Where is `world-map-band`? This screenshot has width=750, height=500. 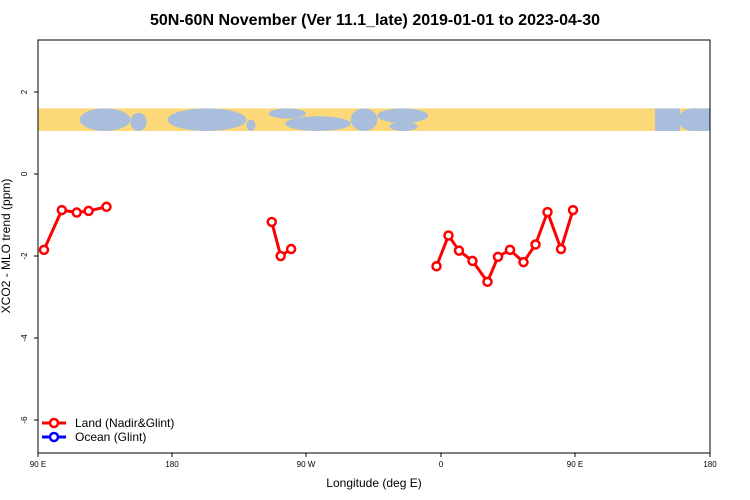 world-map-band is located at coordinates (374, 119).